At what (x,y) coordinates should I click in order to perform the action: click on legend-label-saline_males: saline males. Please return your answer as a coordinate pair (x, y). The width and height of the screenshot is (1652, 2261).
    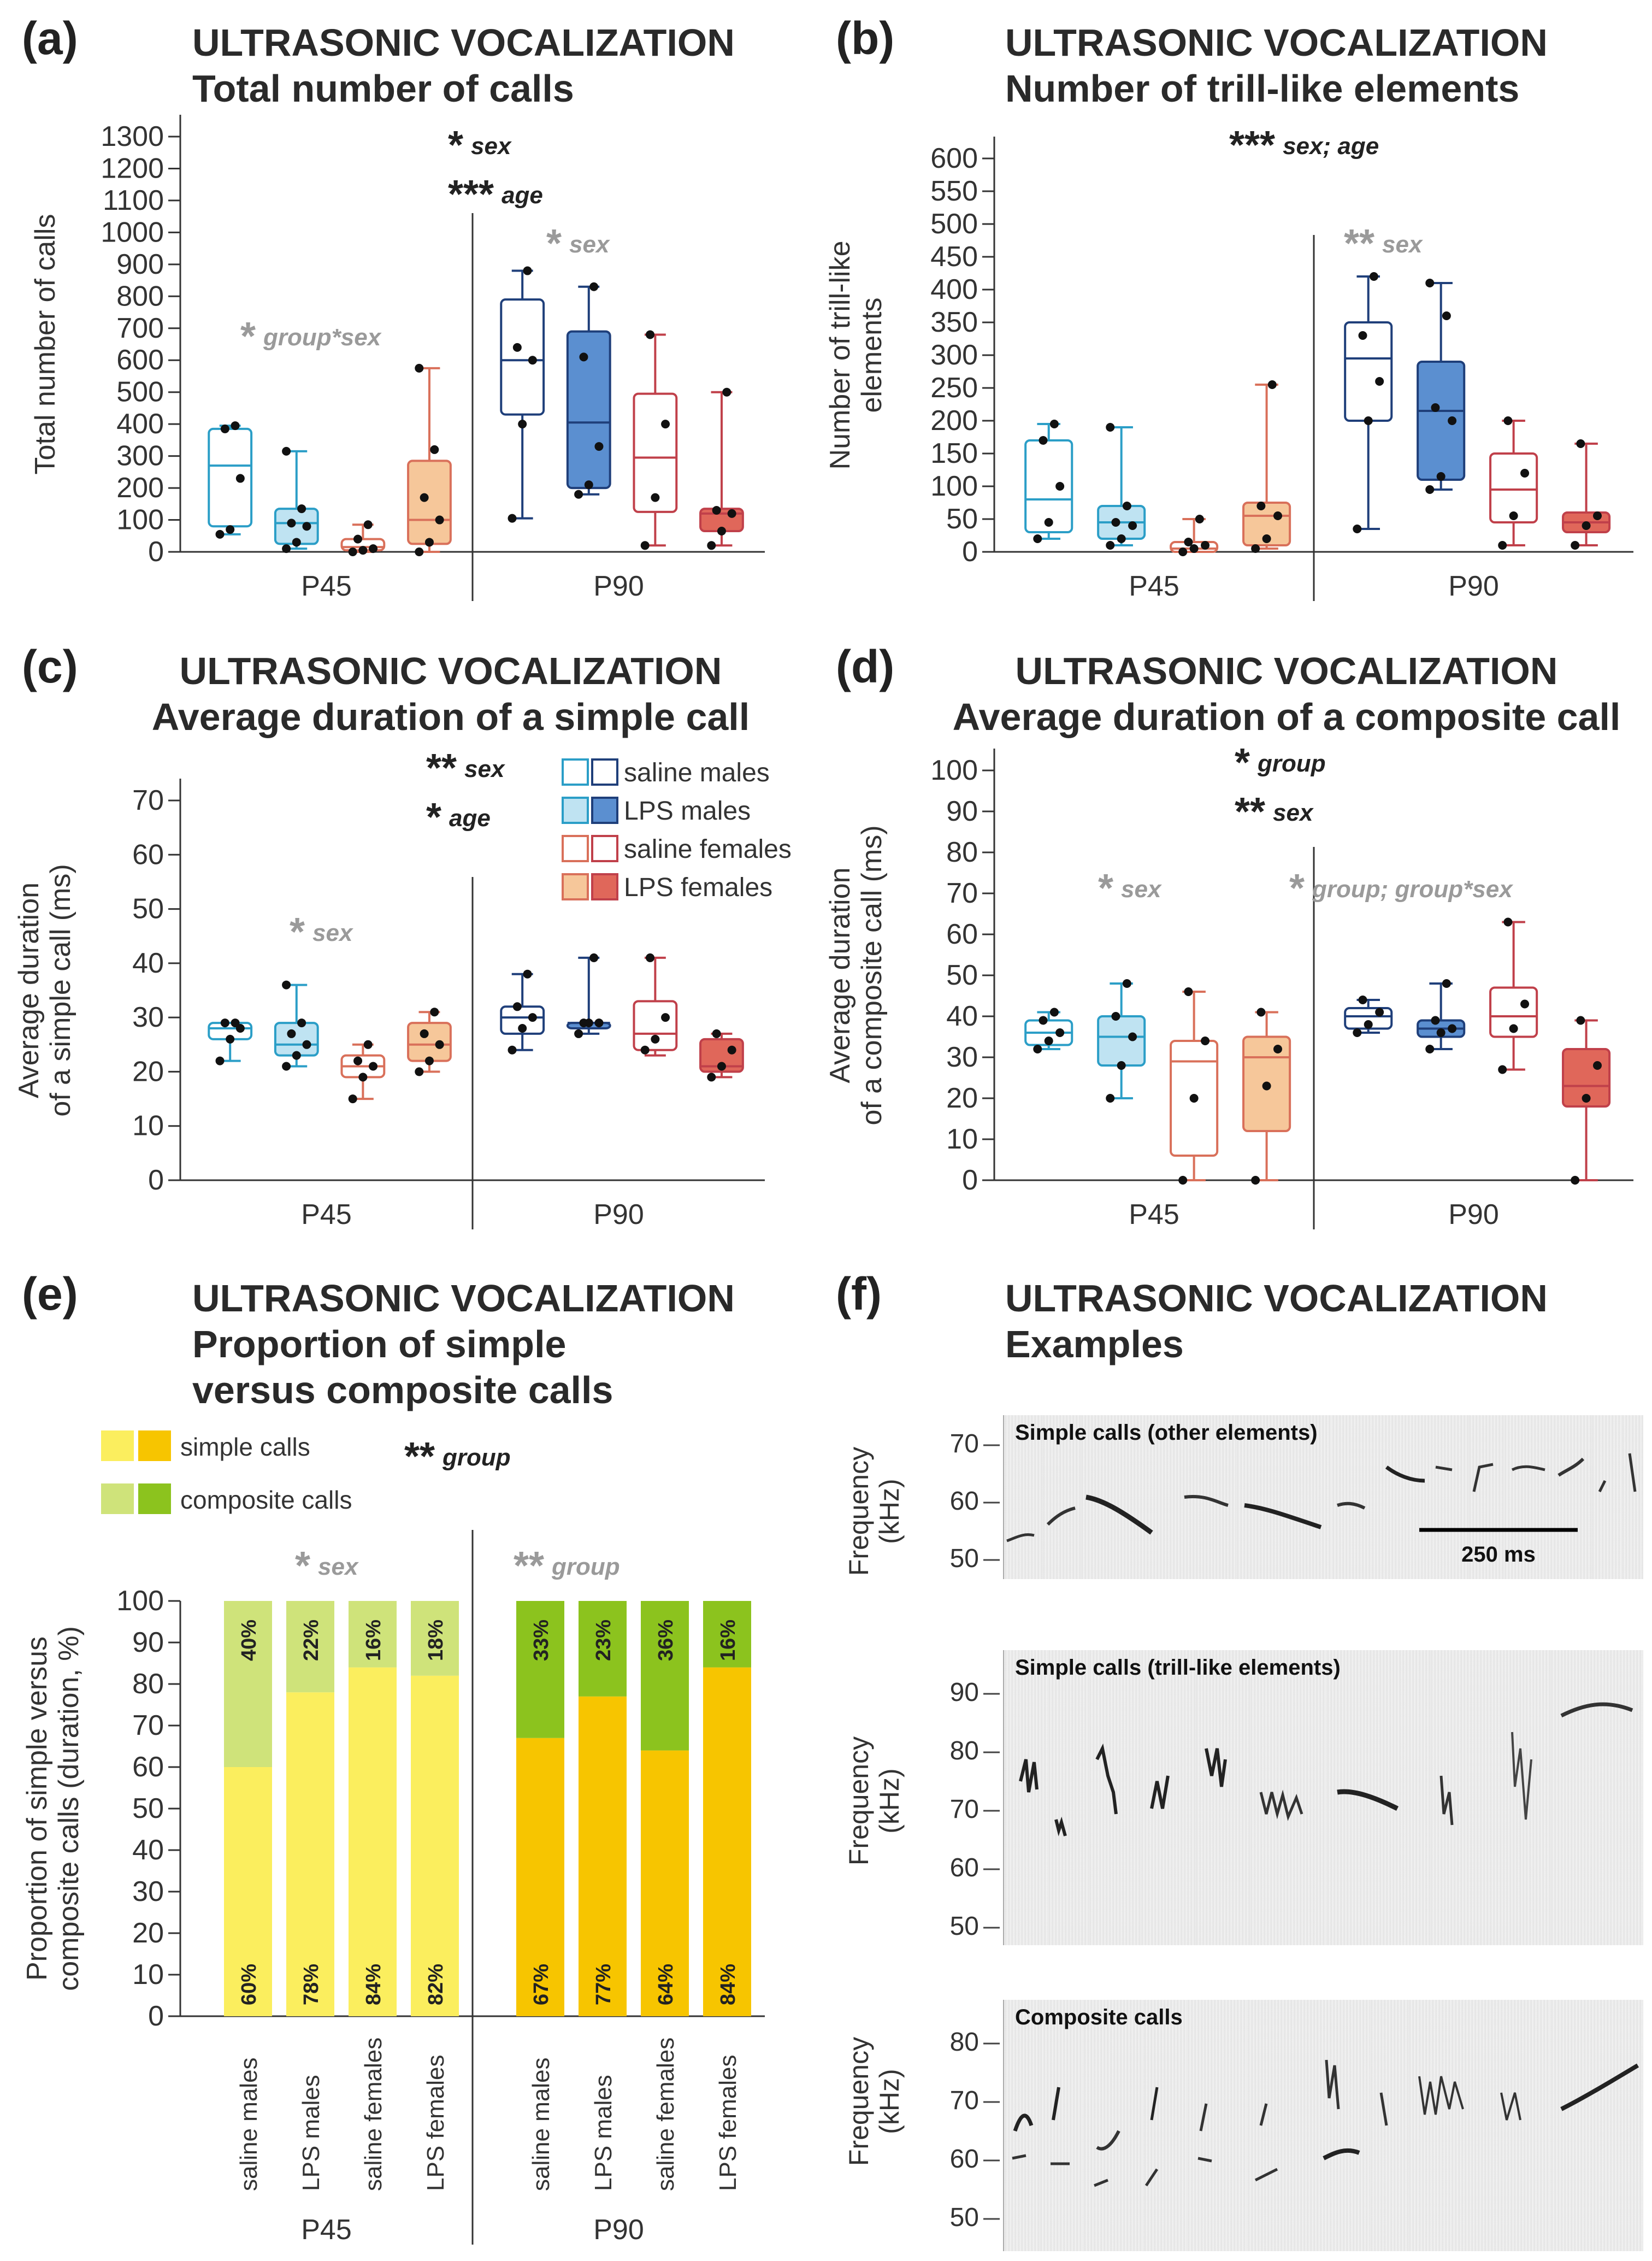
    Looking at the image, I should click on (697, 772).